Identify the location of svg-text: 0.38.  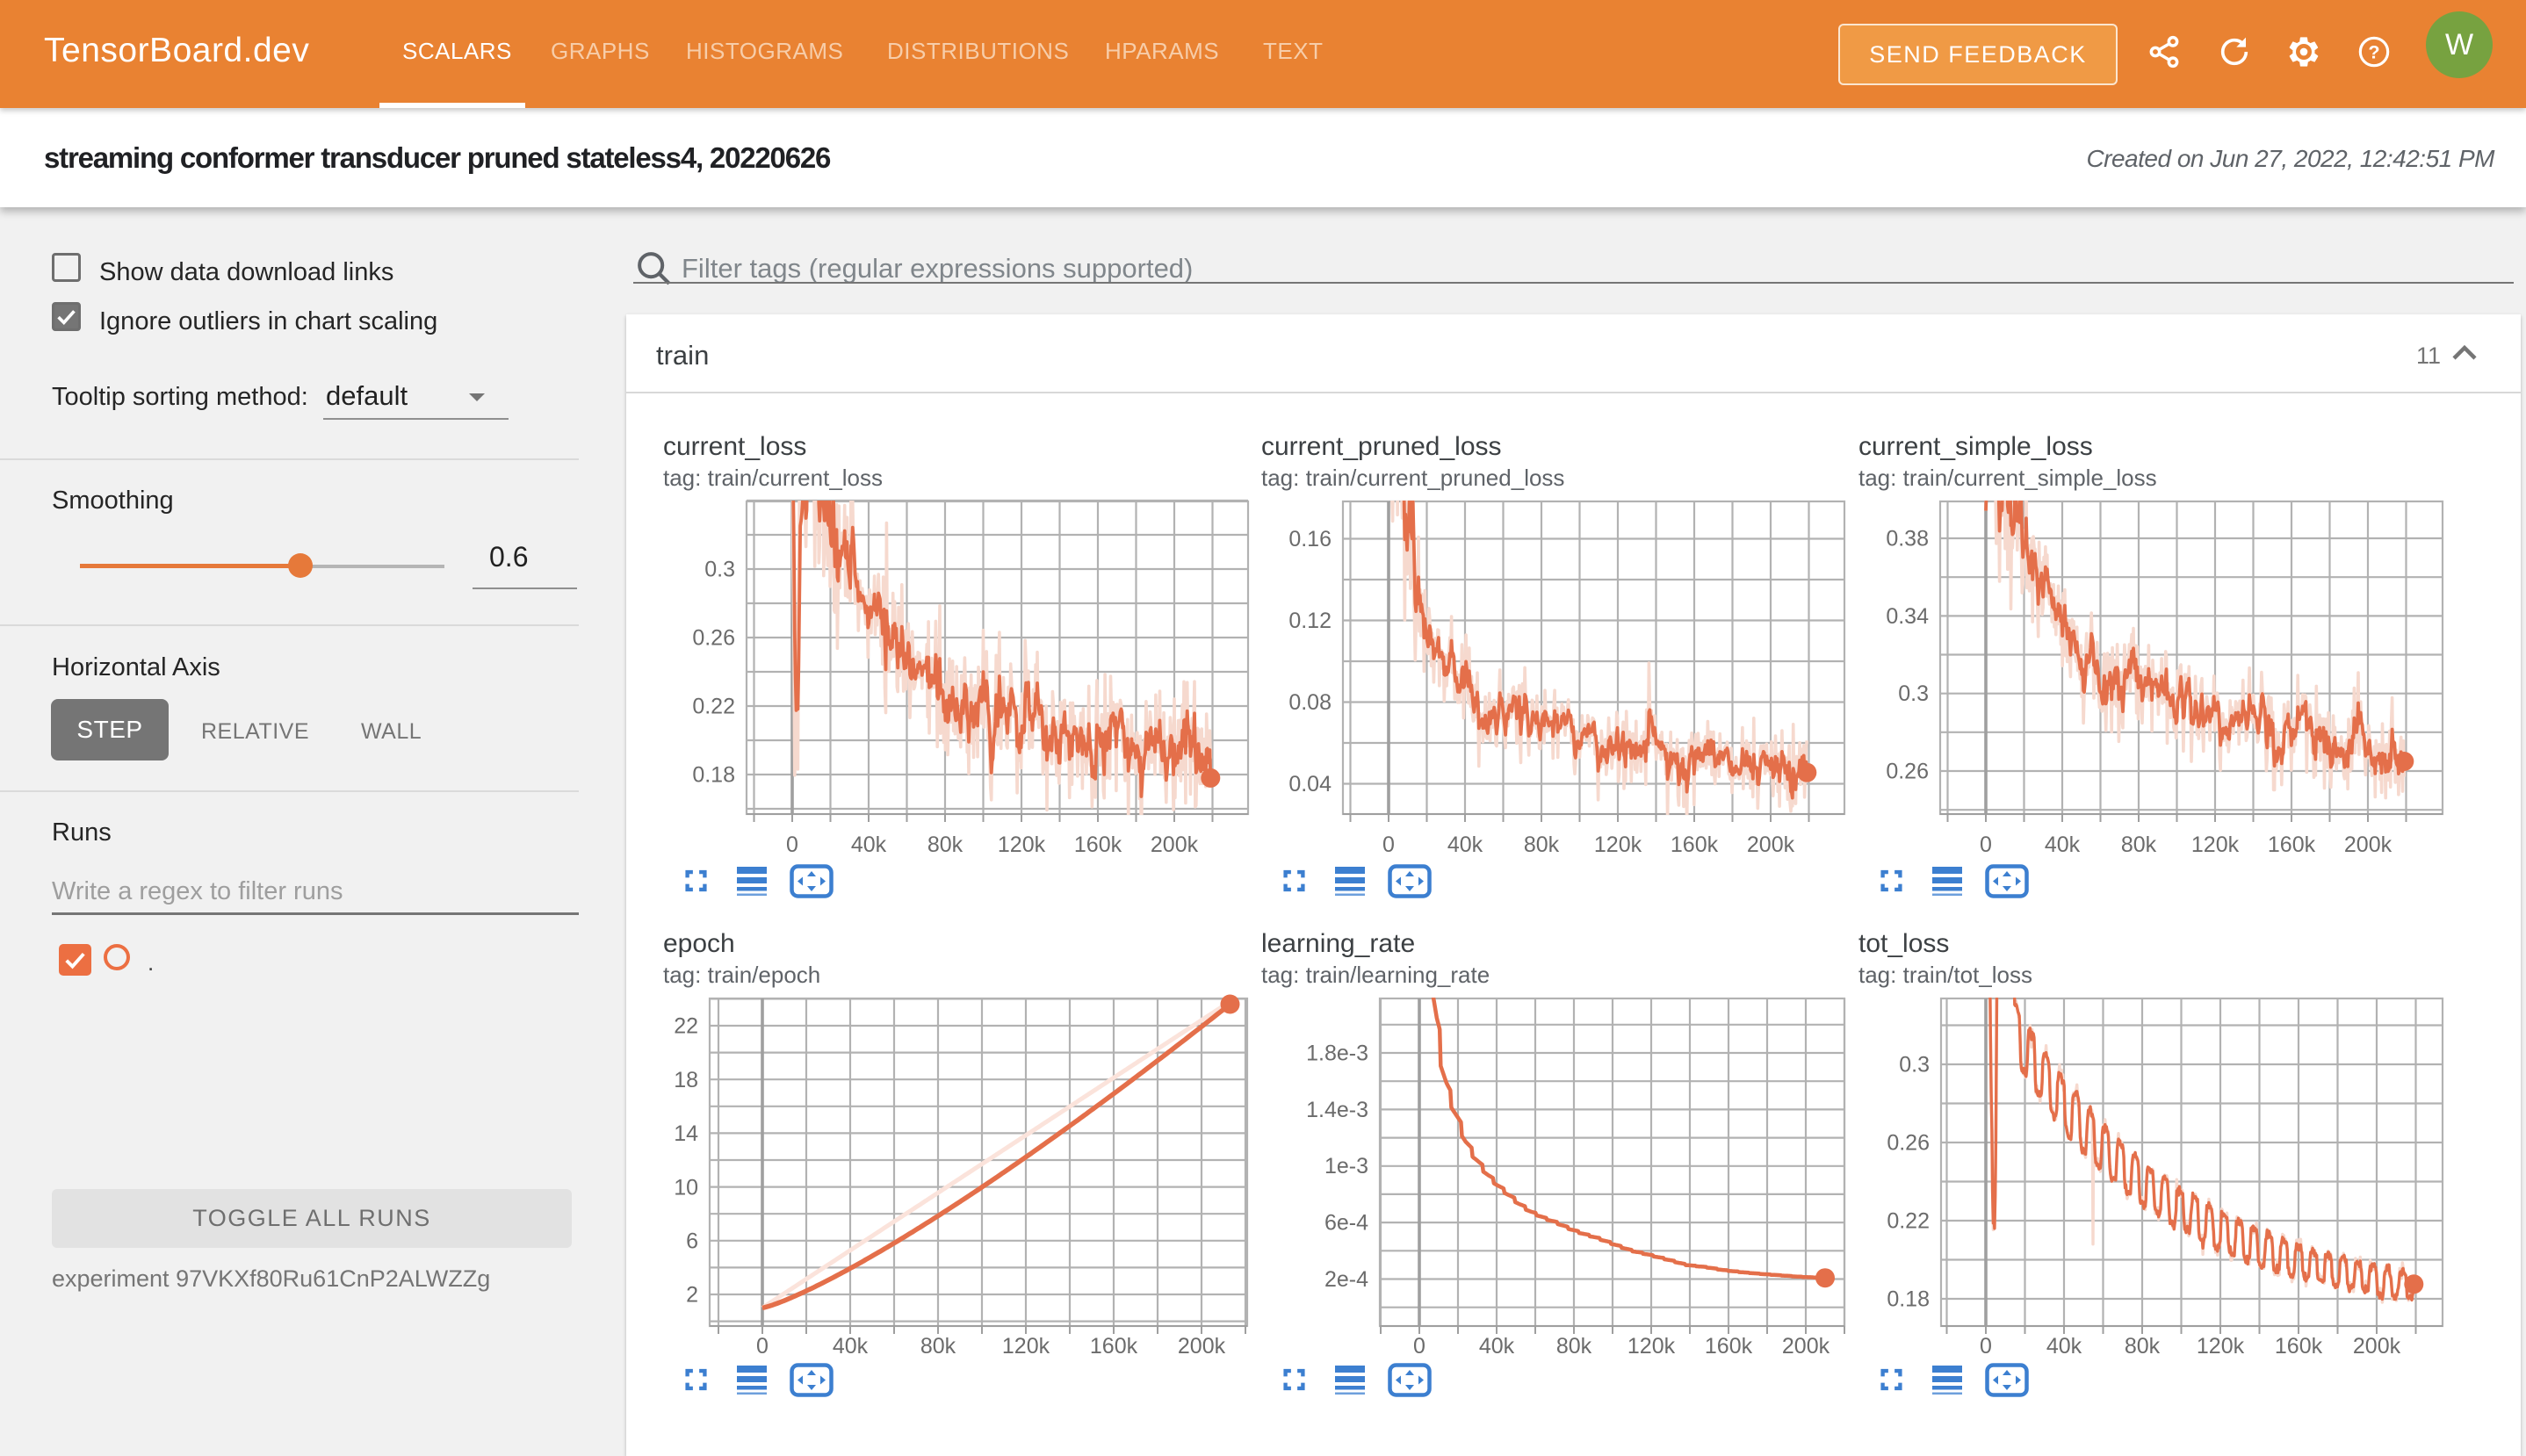
(1907, 539).